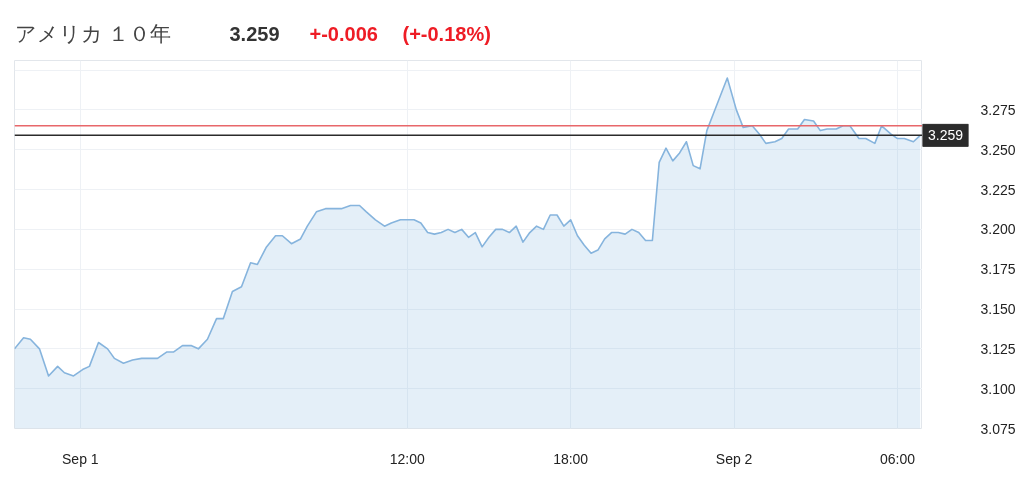 The image size is (1024, 485). Describe the element at coordinates (93, 33) in the screenshot. I see `chart-title: アメリカ １０年` at that location.